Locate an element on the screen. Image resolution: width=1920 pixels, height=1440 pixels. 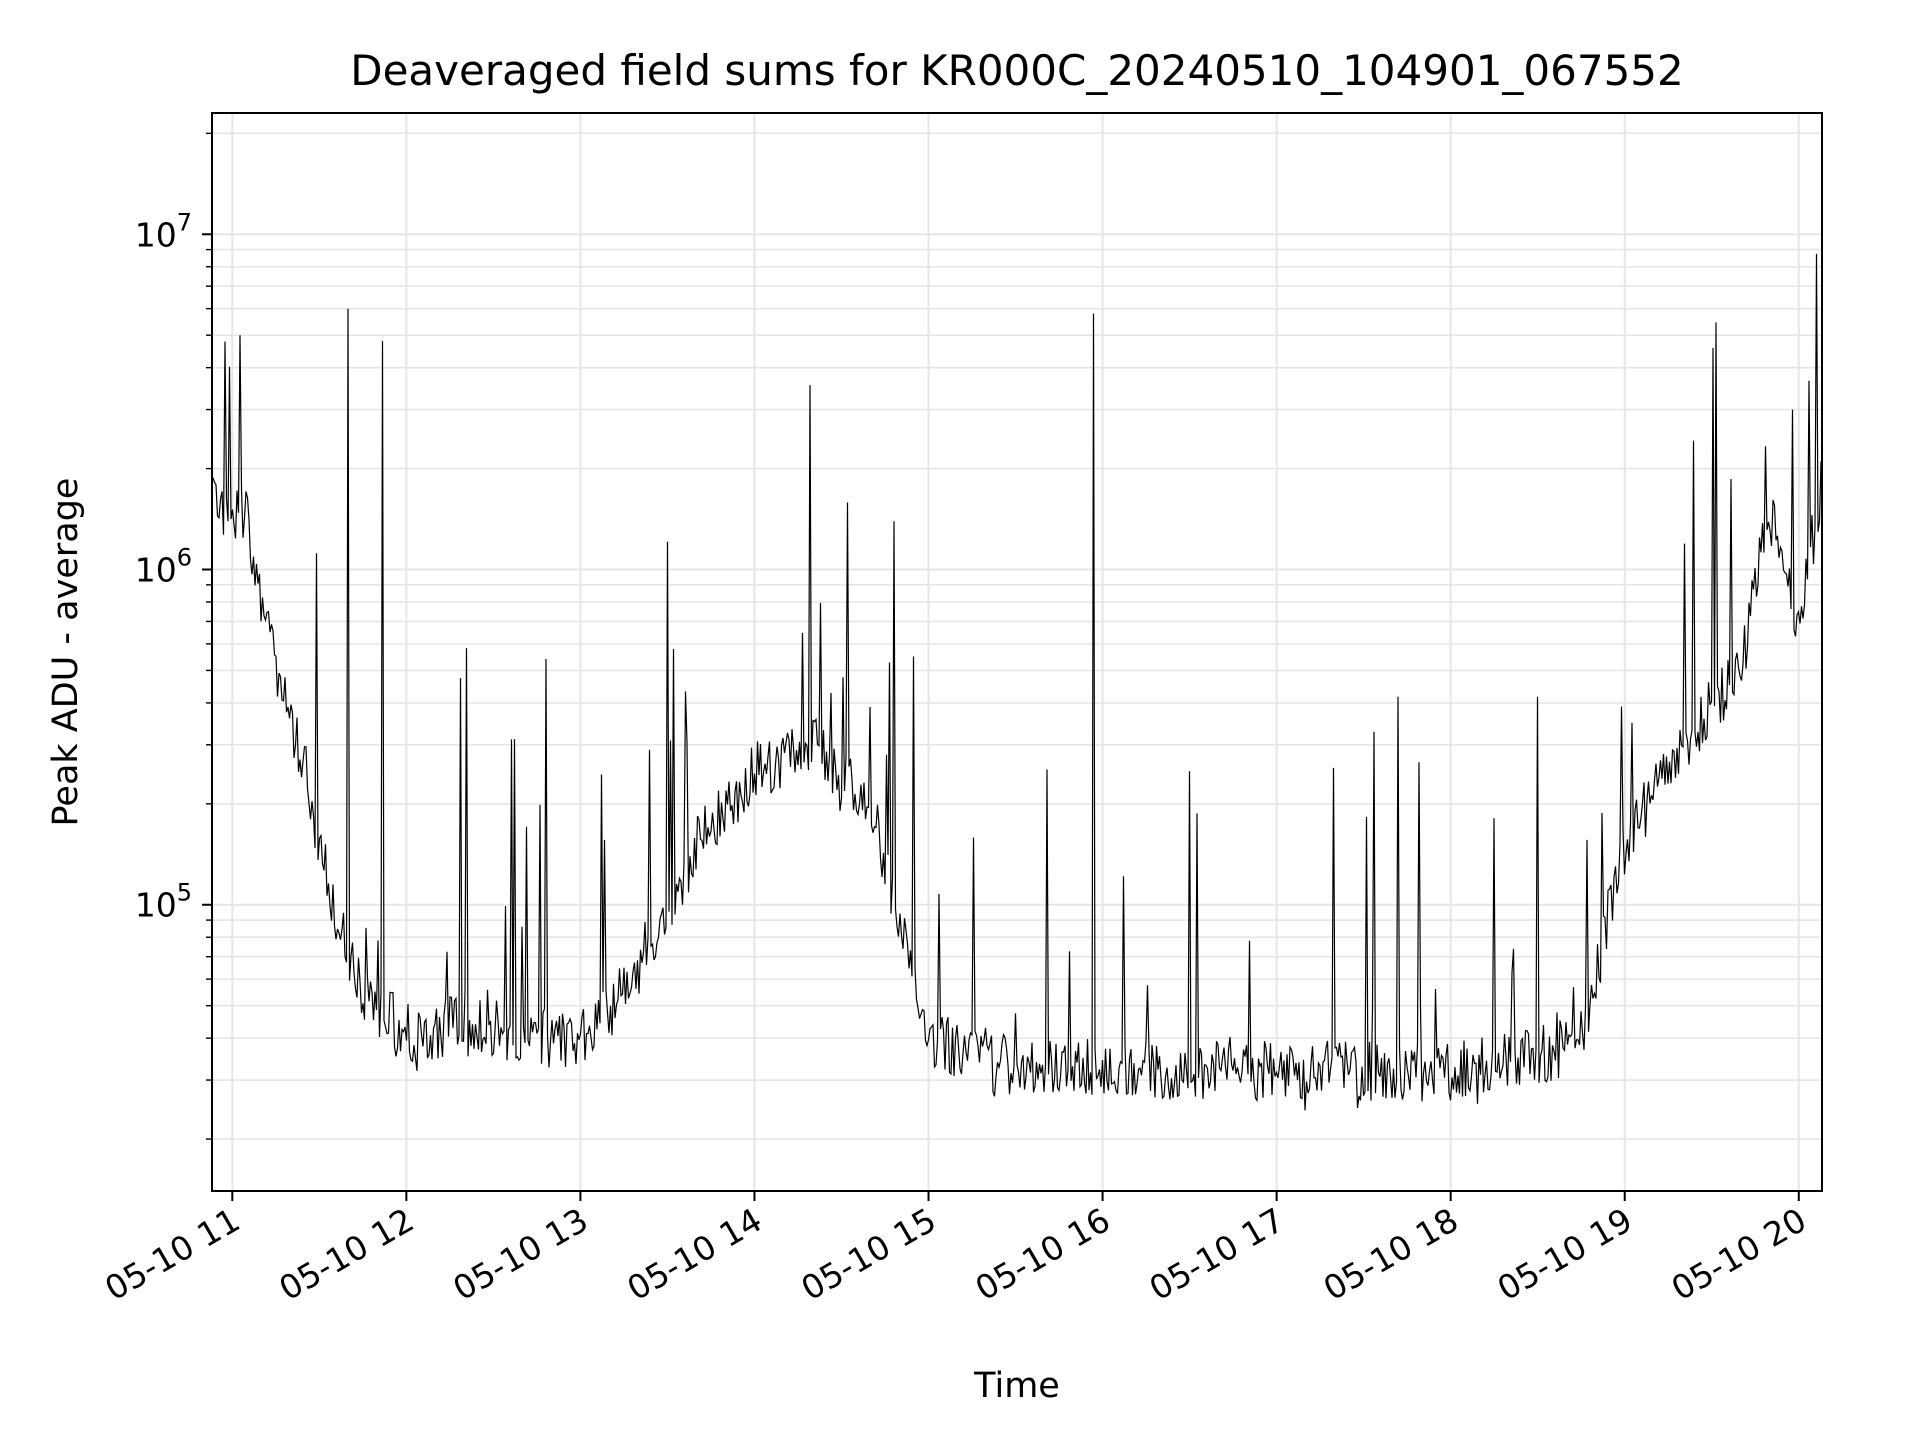
y-axis-title: Peak ADU - average is located at coordinates (66, 652).